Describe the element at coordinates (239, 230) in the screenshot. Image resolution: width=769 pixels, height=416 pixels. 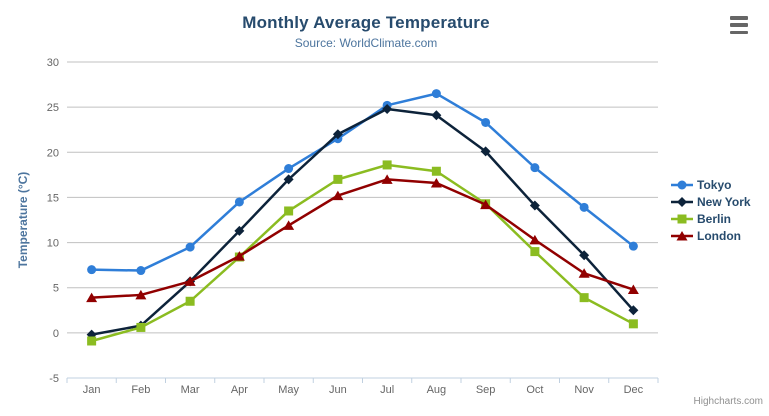
I see `point-new-york-apr` at that location.